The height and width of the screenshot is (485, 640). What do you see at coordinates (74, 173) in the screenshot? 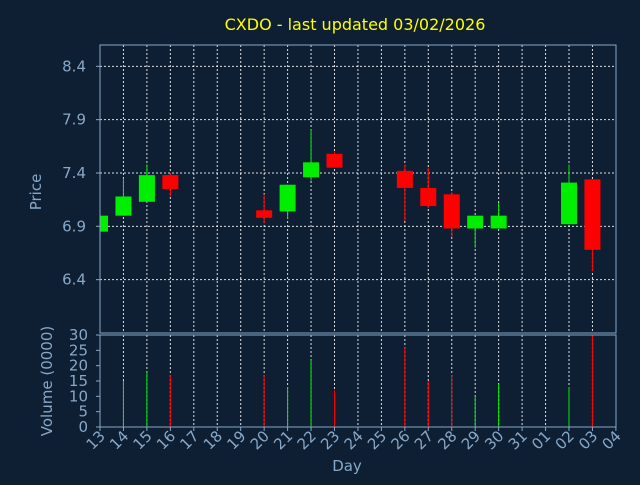
I see `price-tick-label: 7.4` at bounding box center [74, 173].